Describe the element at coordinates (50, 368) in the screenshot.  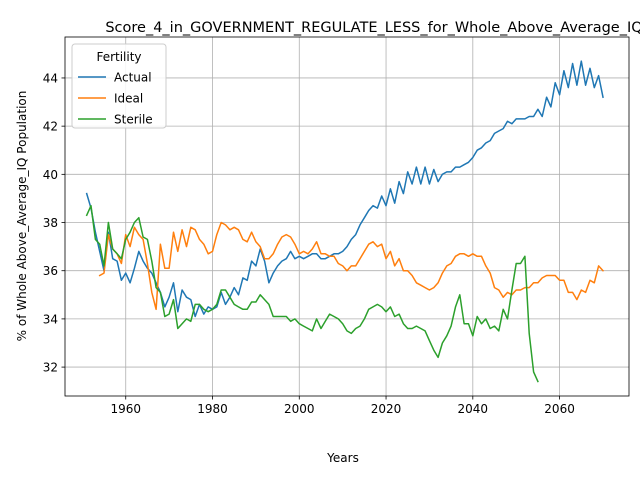
I see `y-tick-label: 32` at that location.